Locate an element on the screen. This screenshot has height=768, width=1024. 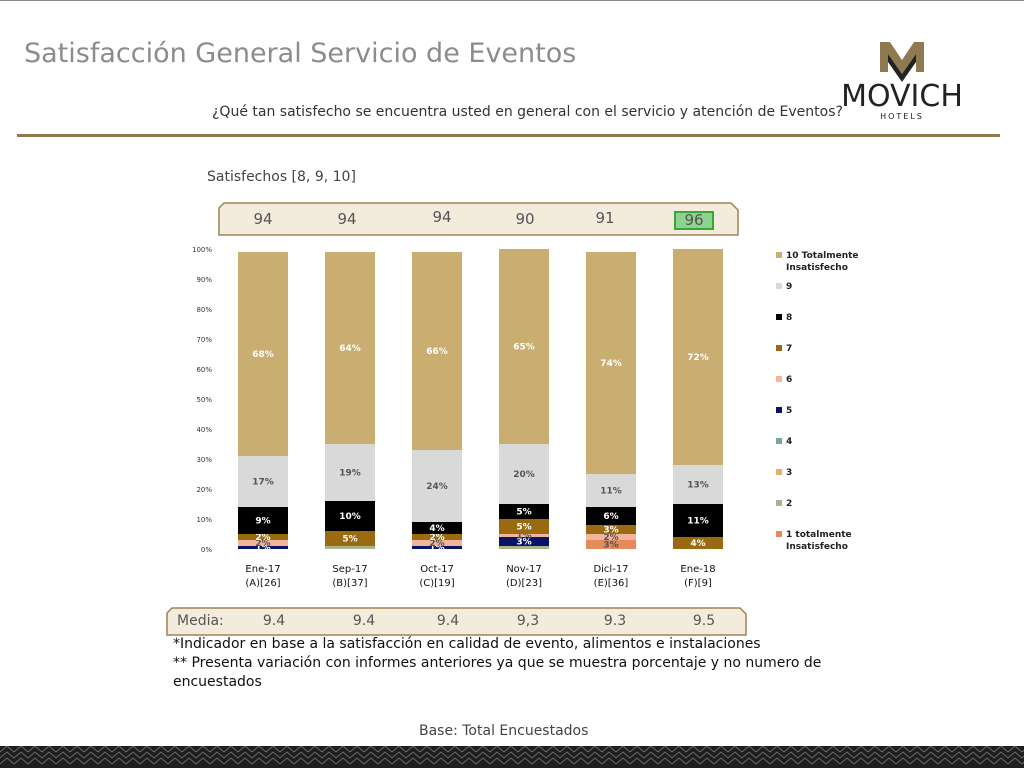
data-label: 19% is located at coordinates (350, 474).